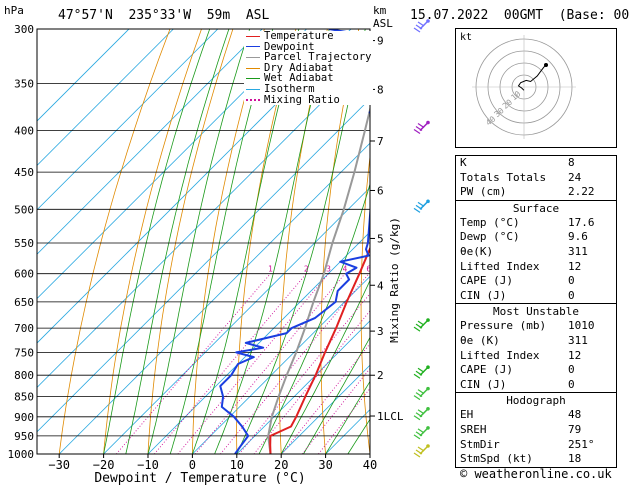 The image size is (629, 486). I want to click on km-tick-label: 4, so click(380, 285).